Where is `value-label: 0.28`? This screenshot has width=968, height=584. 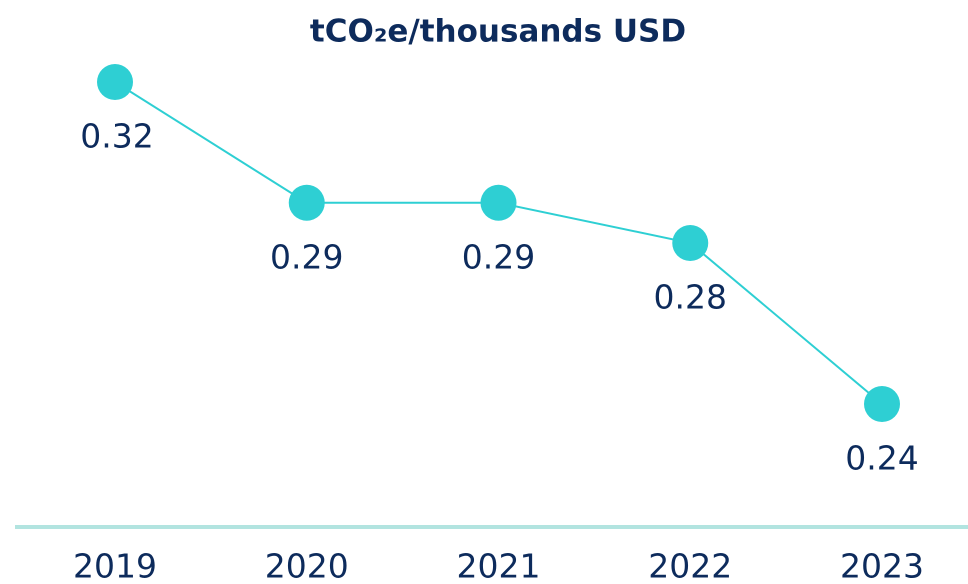
value-label: 0.28 is located at coordinates (690, 297).